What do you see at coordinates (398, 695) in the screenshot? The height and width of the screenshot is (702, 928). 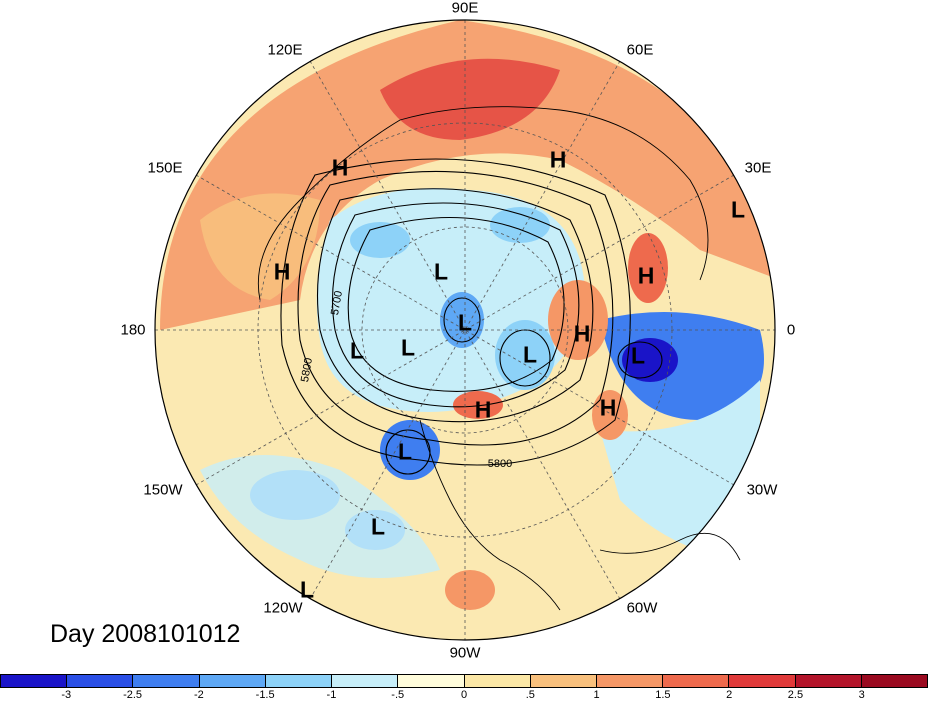 I see `colorbar-tick-label: -.5` at bounding box center [398, 695].